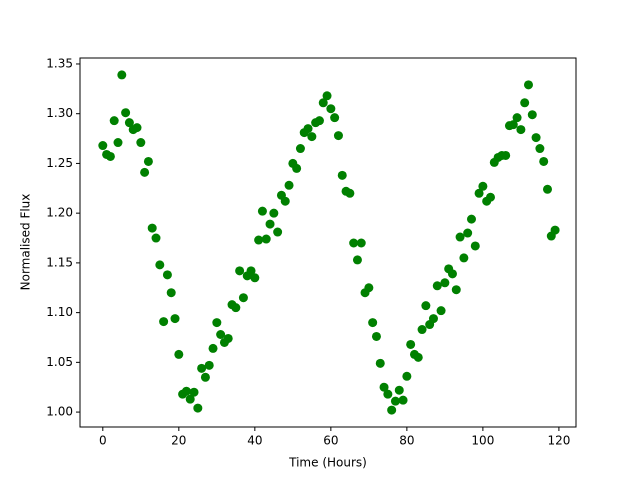 The height and width of the screenshot is (480, 640). I want to click on y-tick-label: 1.25, so click(59, 163).